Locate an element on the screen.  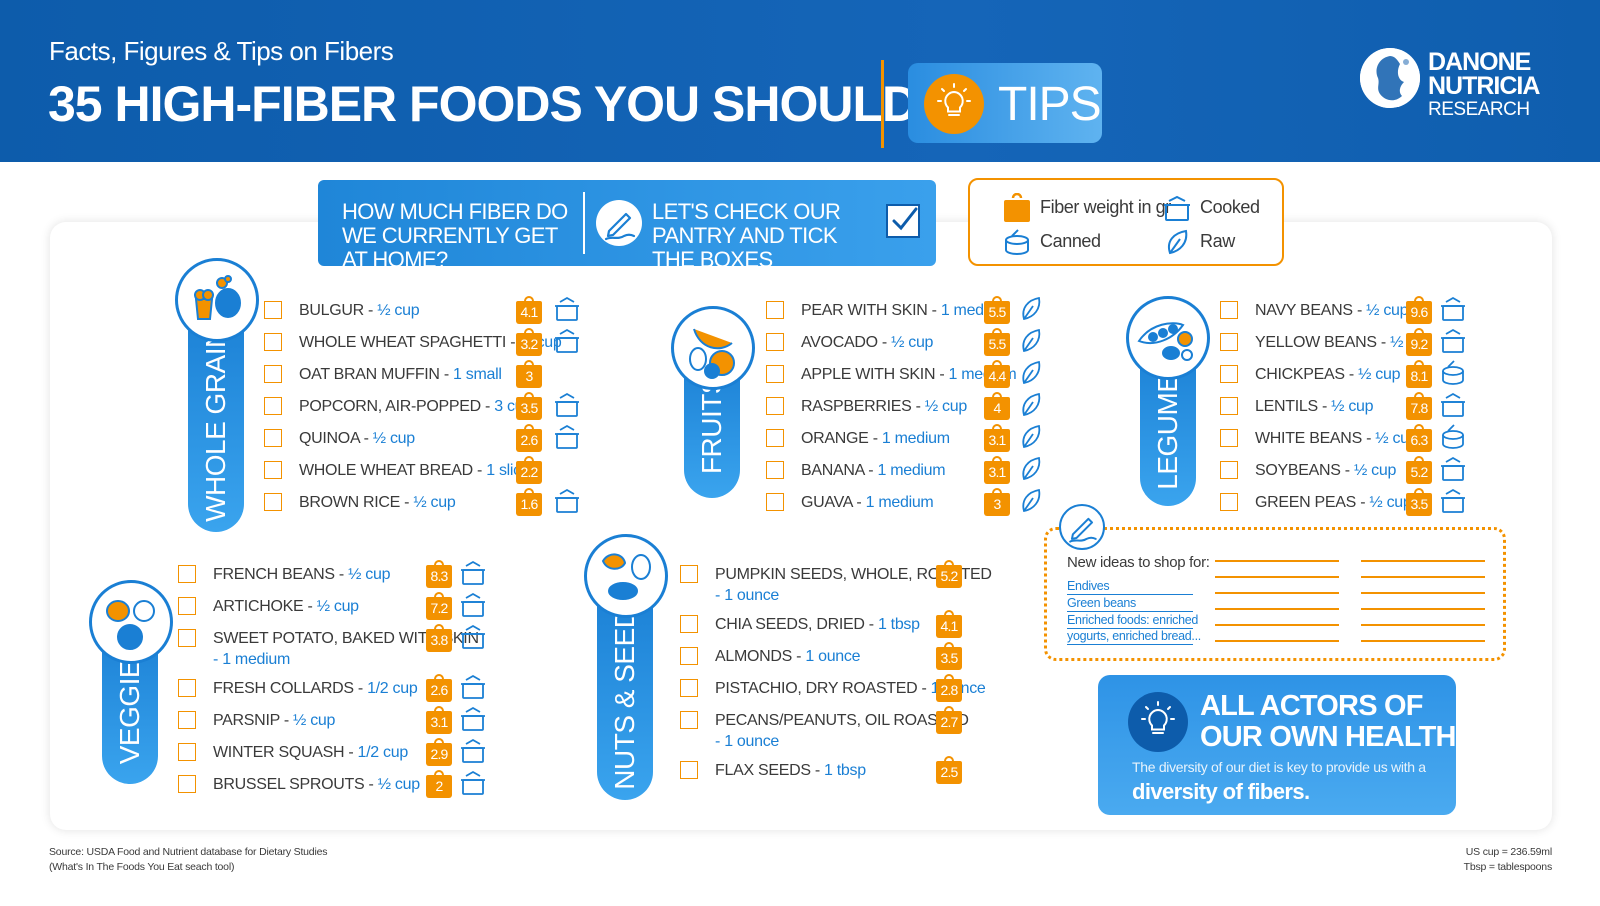
food-label: NAVY BEANS - ½ cup is located at coordinates (1332, 310).